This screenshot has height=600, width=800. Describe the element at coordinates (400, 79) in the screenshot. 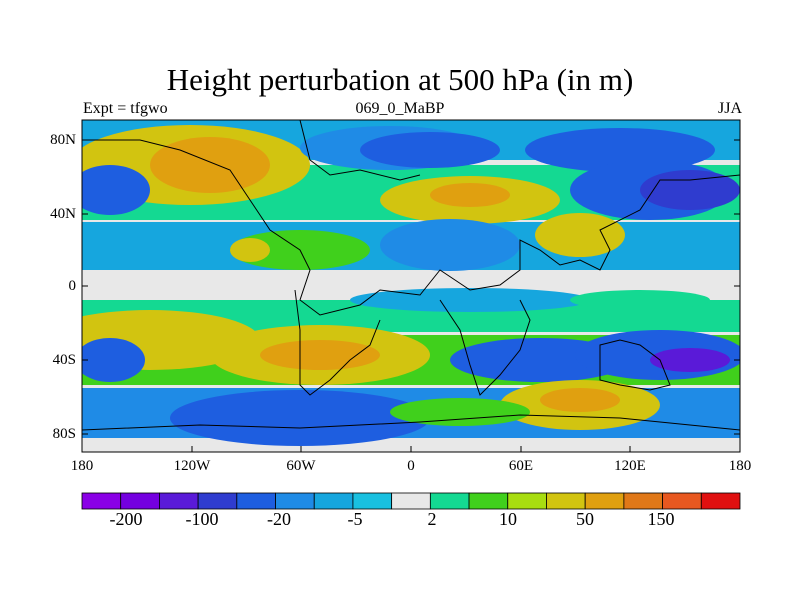

I see `chart-title: Height perturbation at 500 hPa (in m)` at that location.